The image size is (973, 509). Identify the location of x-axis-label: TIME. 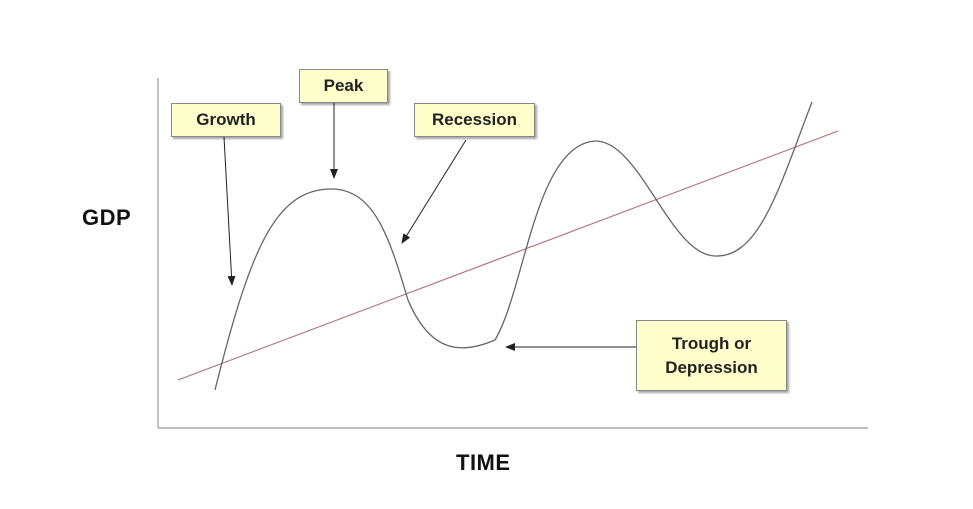
(483, 462).